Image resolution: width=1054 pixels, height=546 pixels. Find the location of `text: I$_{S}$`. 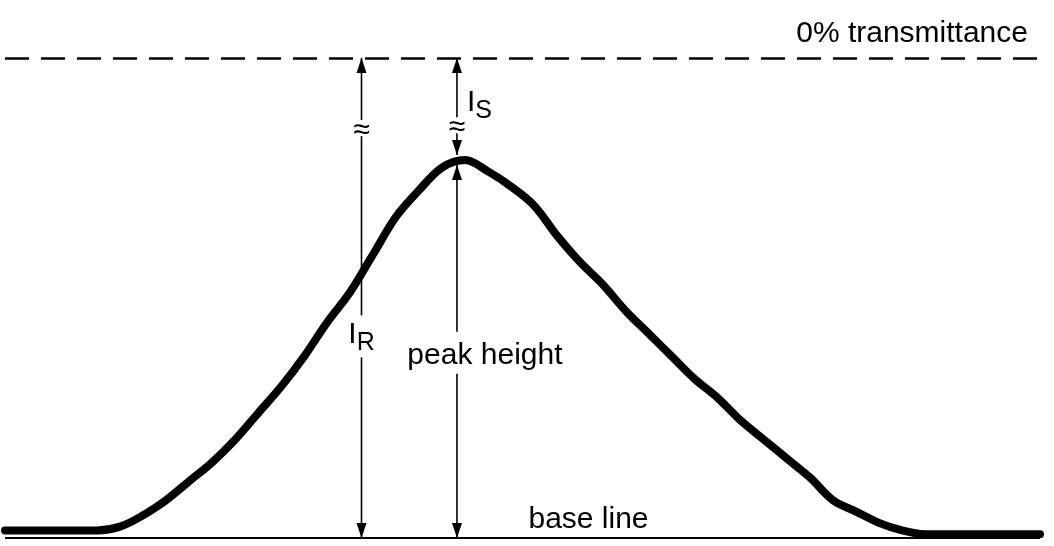

text: I$_{S}$ is located at coordinates (479, 104).